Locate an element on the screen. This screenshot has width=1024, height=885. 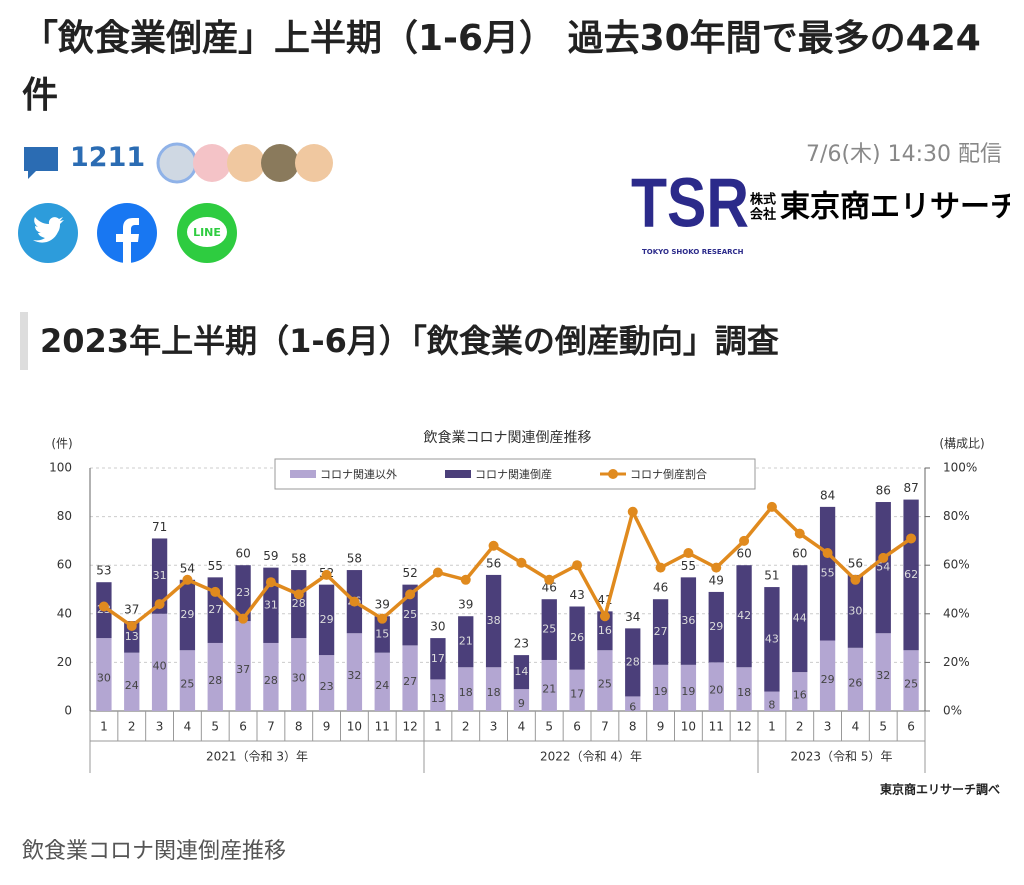
total-label: 30 is located at coordinates (437, 627).